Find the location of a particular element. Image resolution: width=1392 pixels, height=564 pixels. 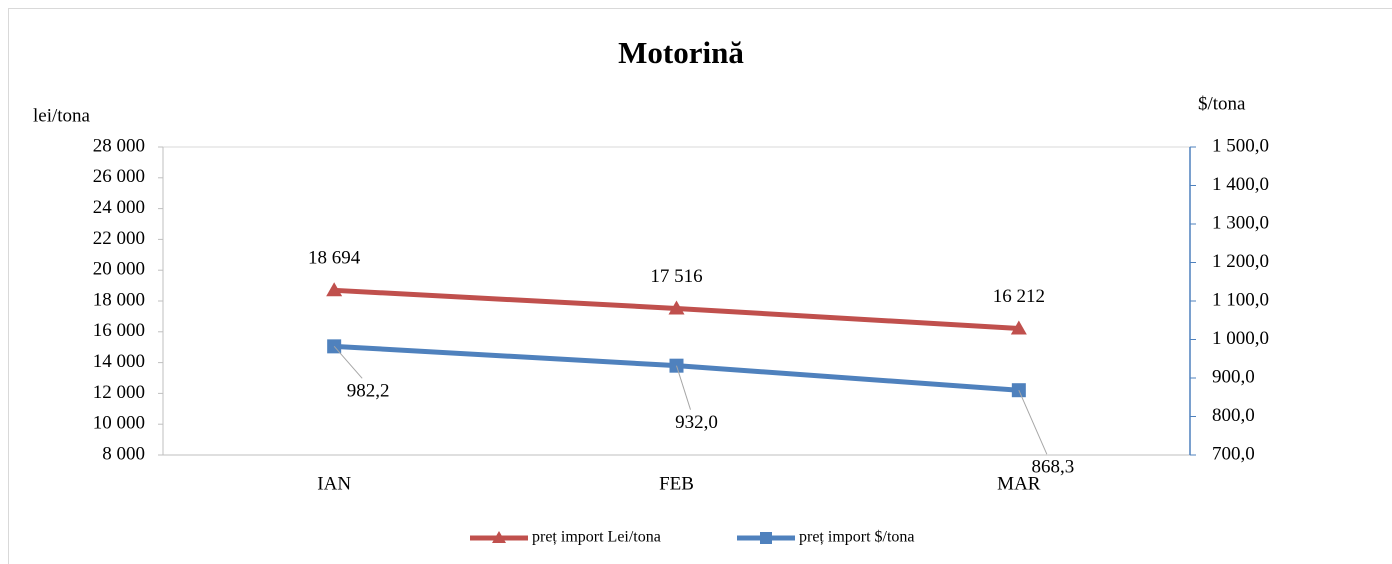

y-tick-label: 20 000 is located at coordinates (119, 269).